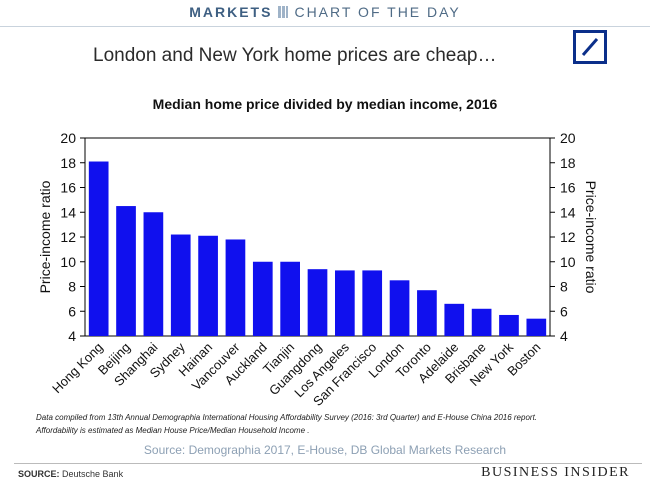 The height and width of the screenshot is (486, 650). Describe the element at coordinates (568, 188) in the screenshot. I see `y-tick-label-right: 16` at that location.